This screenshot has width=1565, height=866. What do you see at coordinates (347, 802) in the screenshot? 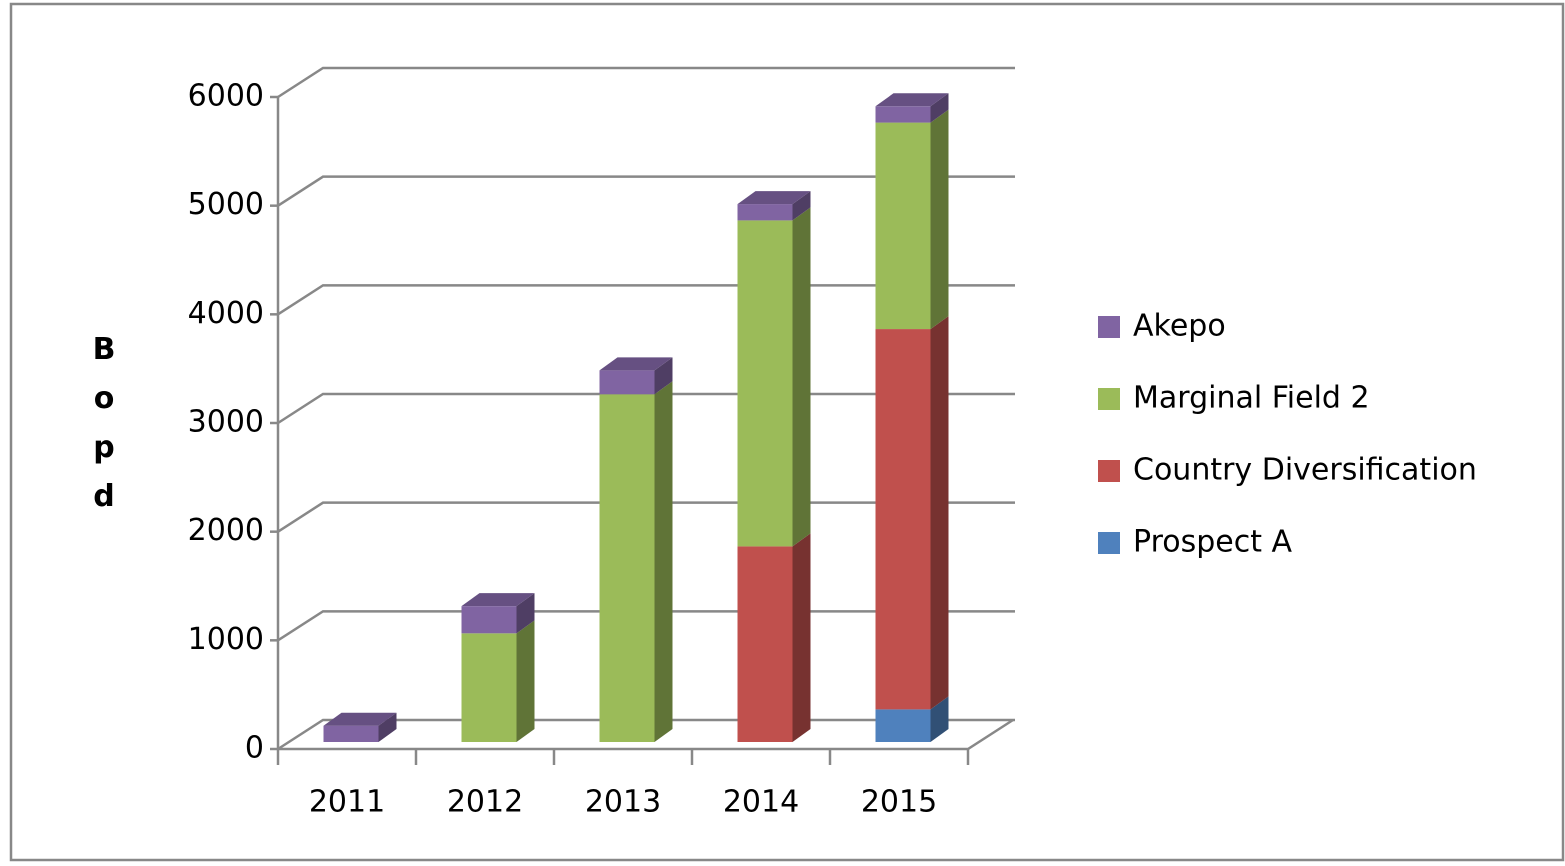
I see `x-tick-label: 2011` at bounding box center [347, 802].